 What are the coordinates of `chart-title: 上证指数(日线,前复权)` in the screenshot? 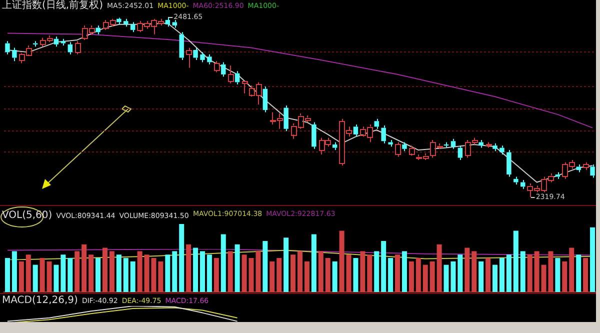 It's located at (52, 5).